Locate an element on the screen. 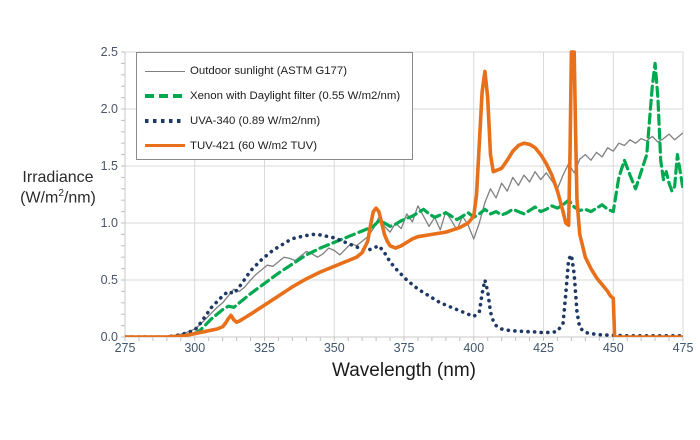 The image size is (700, 440). x-tick-label: 350 is located at coordinates (334, 348).